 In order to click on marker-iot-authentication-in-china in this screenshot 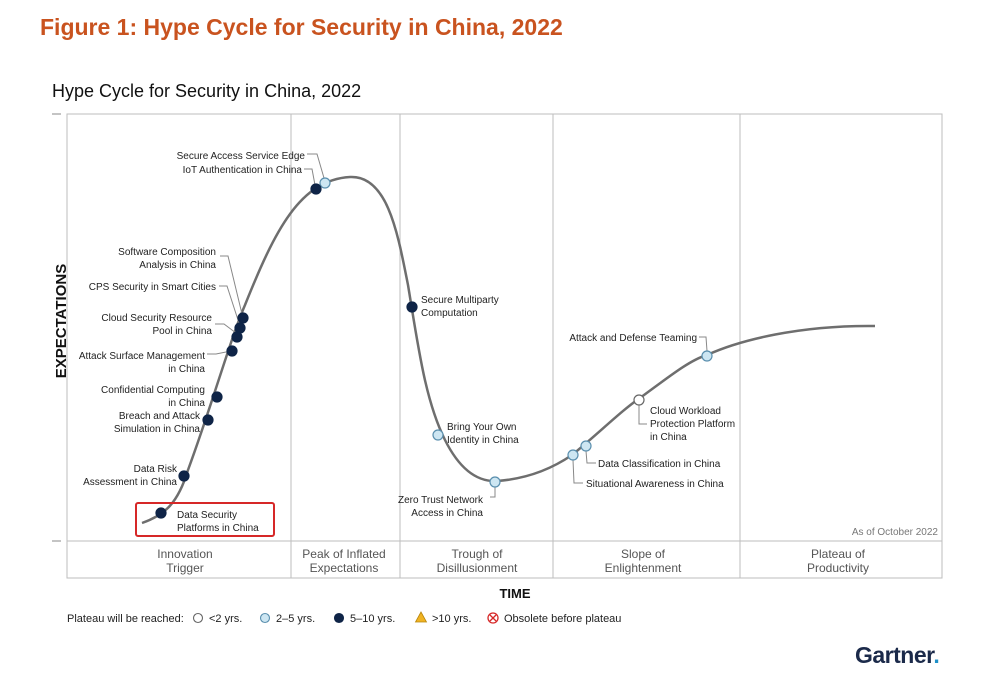, I will do `click(316, 189)`.